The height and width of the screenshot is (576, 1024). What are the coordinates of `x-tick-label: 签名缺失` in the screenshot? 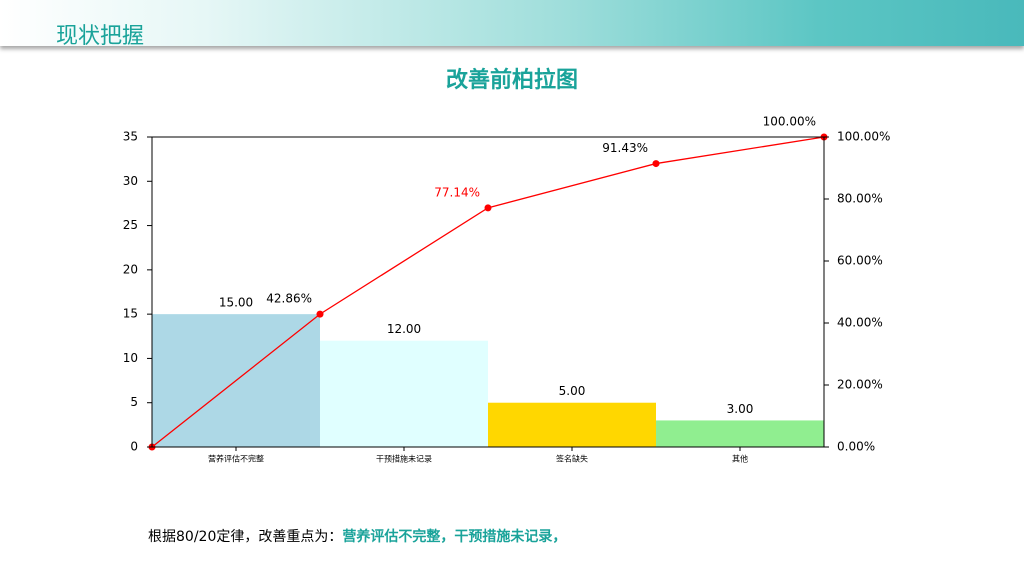 It's located at (572, 459).